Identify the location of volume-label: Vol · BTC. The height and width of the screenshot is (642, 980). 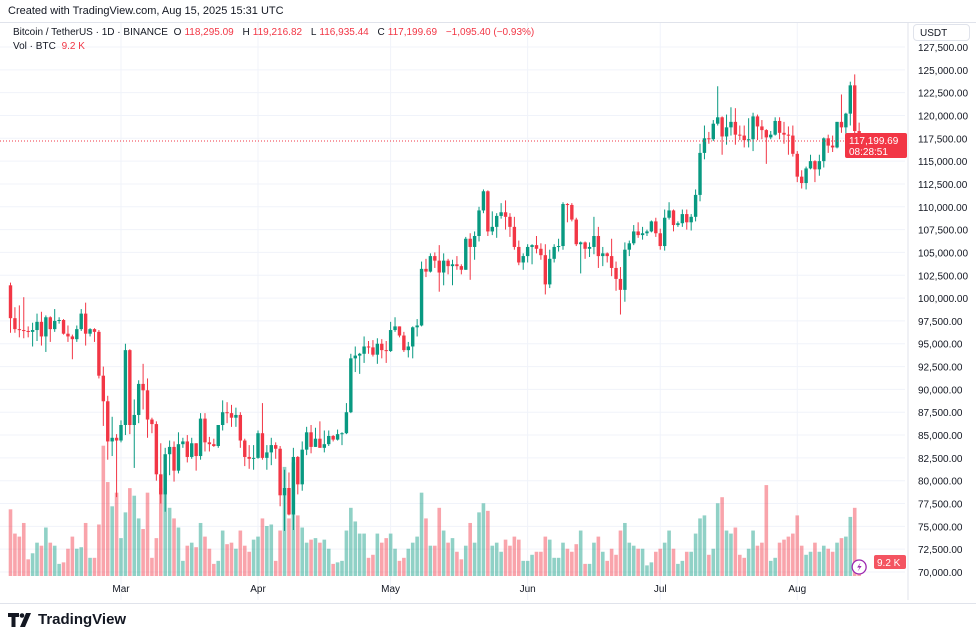
(34, 46).